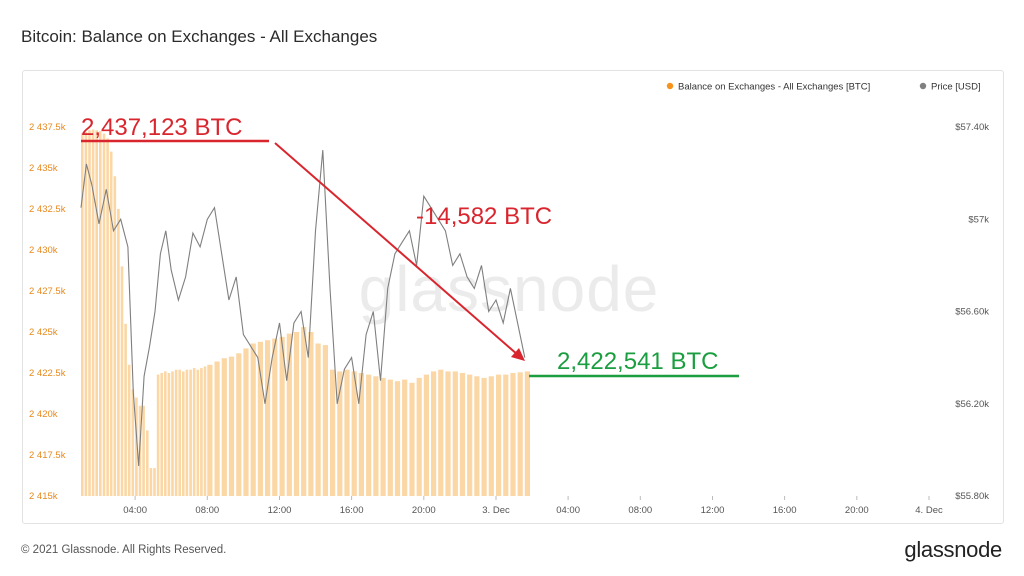 The image size is (1024, 576). I want to click on legend-price-label: Price [USD], so click(956, 87).